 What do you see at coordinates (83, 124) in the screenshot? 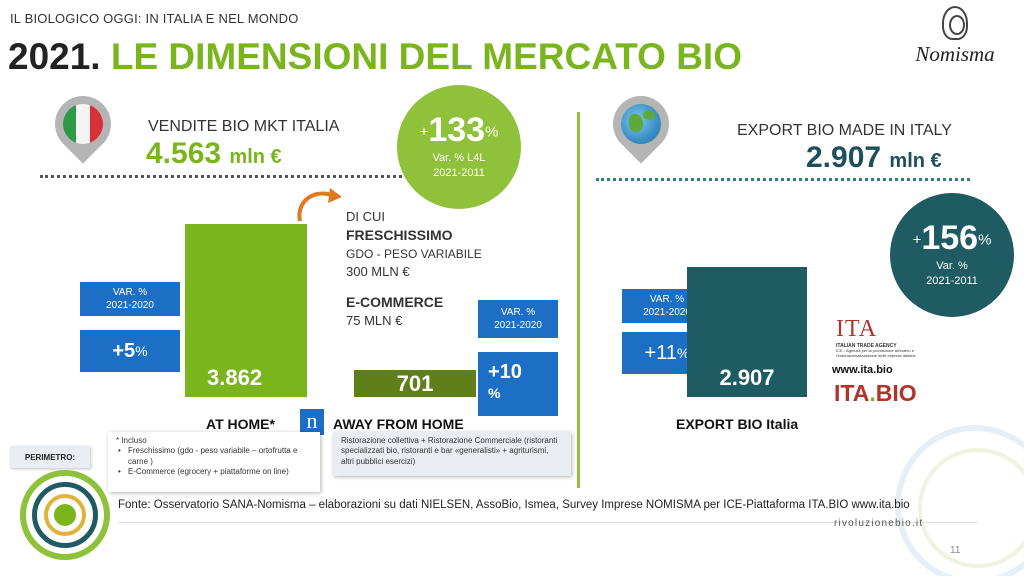
I see `italy-flag-pin-icon` at bounding box center [83, 124].